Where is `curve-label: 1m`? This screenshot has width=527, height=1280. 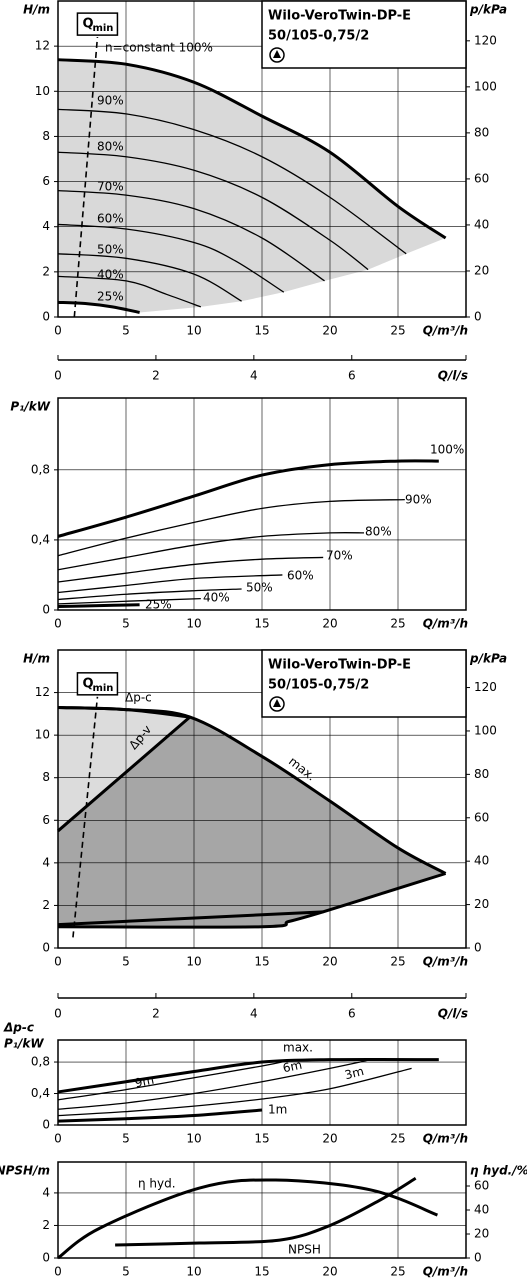 curve-label: 1m is located at coordinates (277, 1110).